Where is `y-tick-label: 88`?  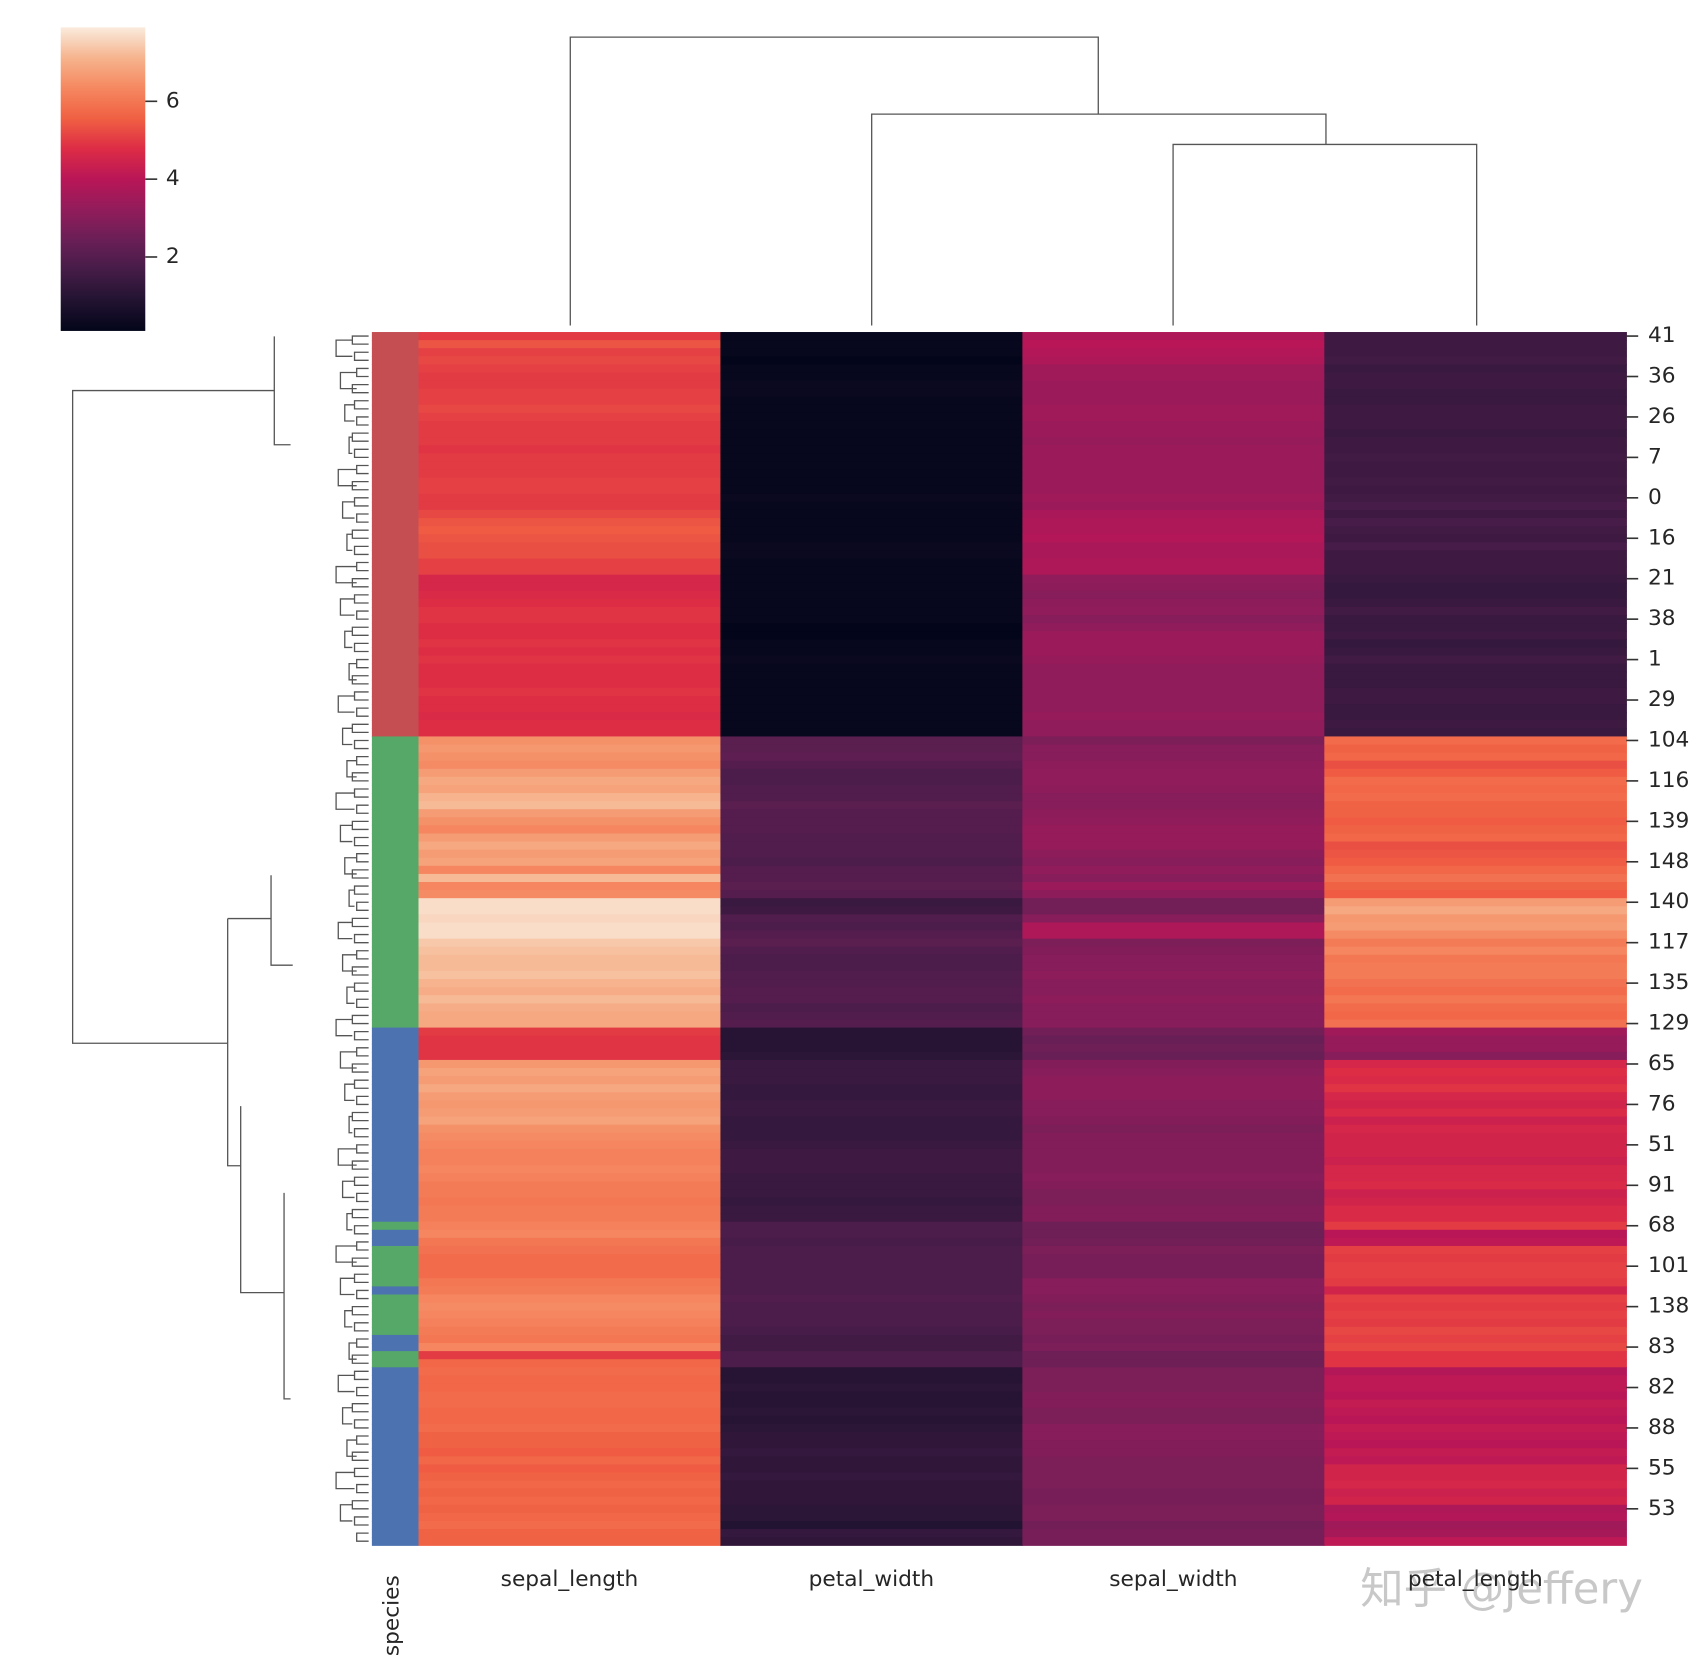 y-tick-label: 88 is located at coordinates (1662, 1427).